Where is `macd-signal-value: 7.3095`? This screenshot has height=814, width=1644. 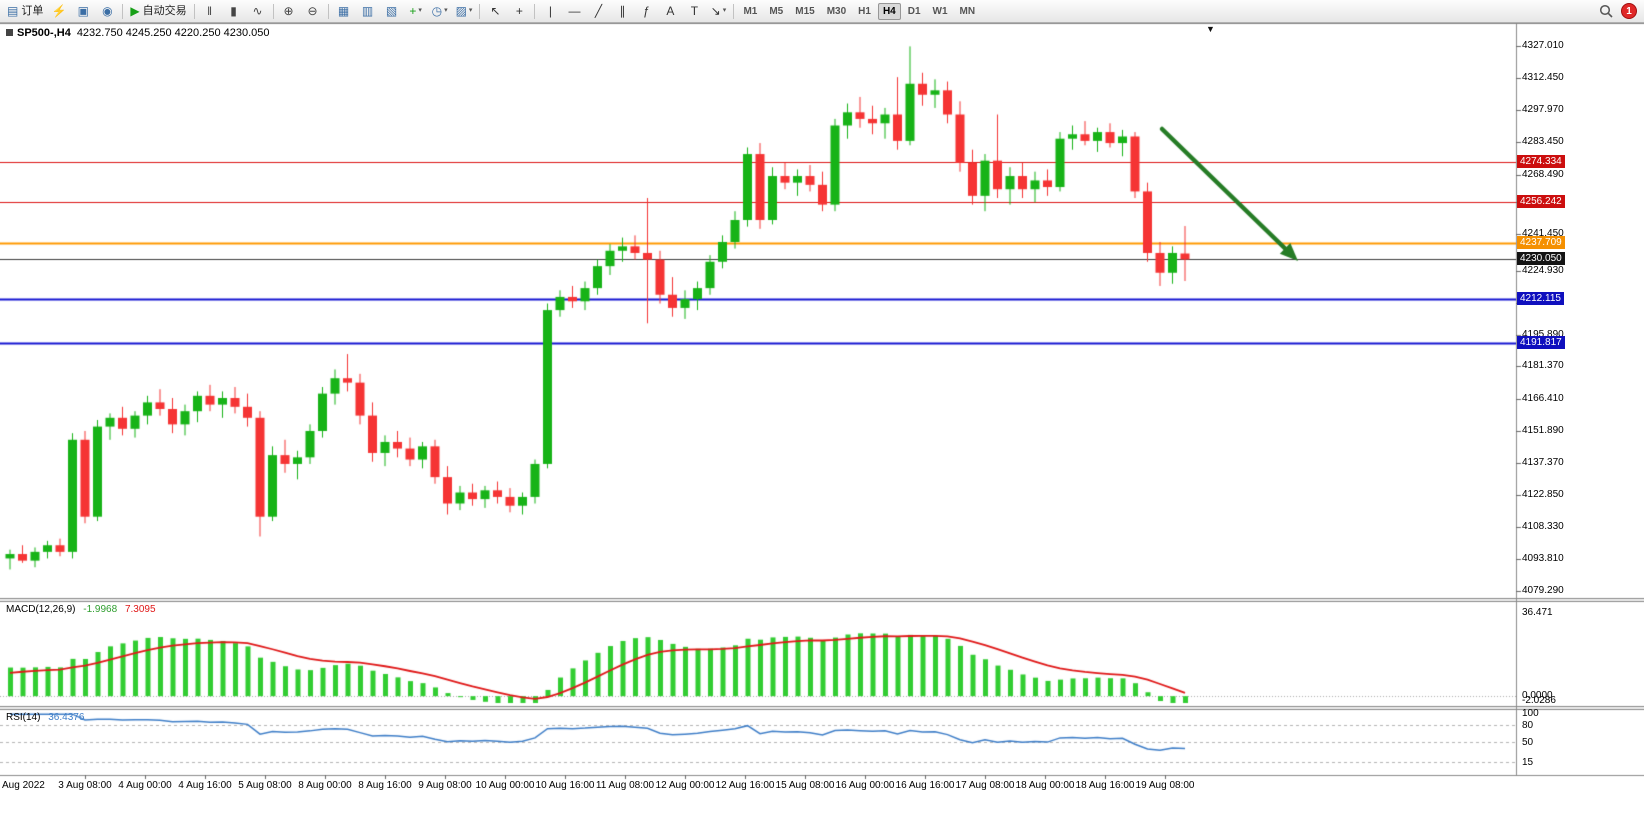
macd-signal-value: 7.3095 is located at coordinates (140, 609).